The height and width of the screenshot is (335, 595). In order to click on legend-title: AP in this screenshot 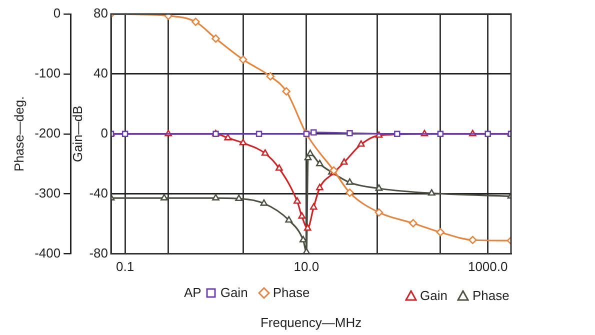, I will do `click(193, 292)`.